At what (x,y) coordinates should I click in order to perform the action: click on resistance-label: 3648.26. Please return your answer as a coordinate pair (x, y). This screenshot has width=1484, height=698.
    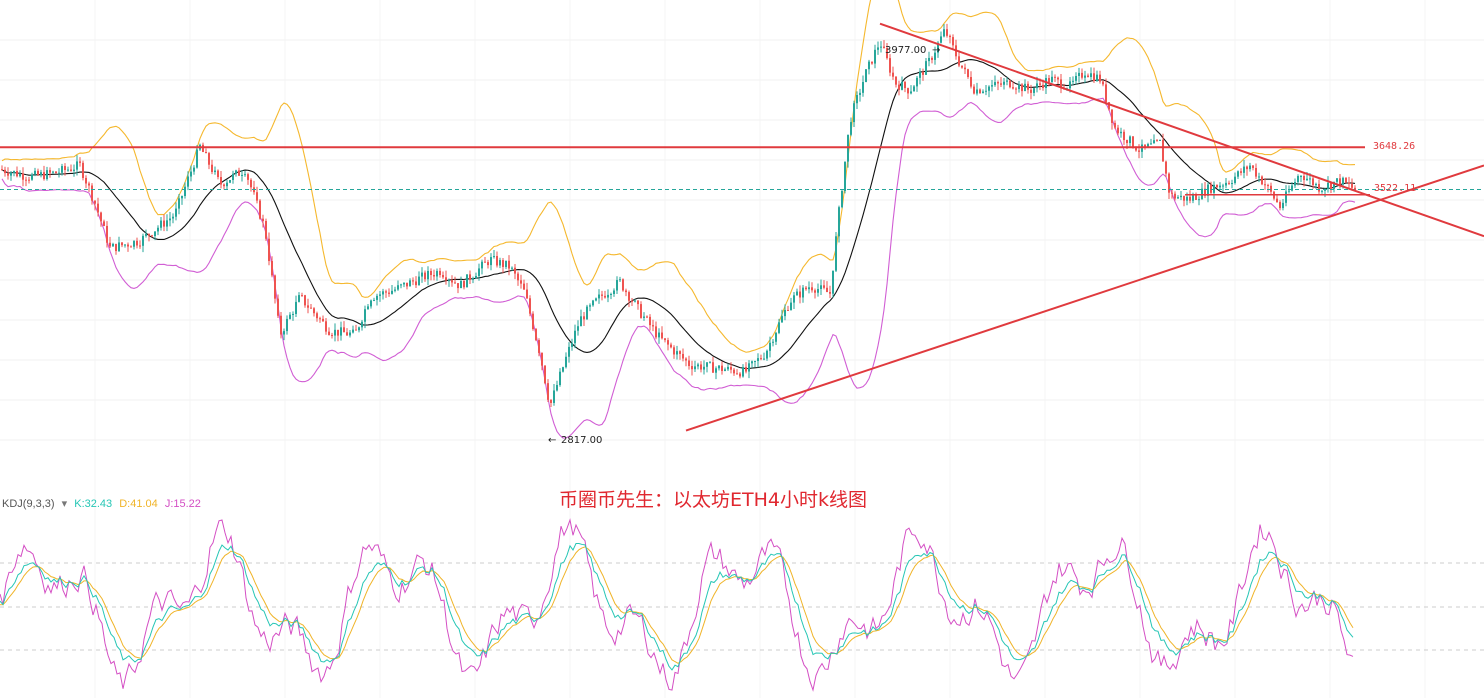
    Looking at the image, I should click on (1394, 146).